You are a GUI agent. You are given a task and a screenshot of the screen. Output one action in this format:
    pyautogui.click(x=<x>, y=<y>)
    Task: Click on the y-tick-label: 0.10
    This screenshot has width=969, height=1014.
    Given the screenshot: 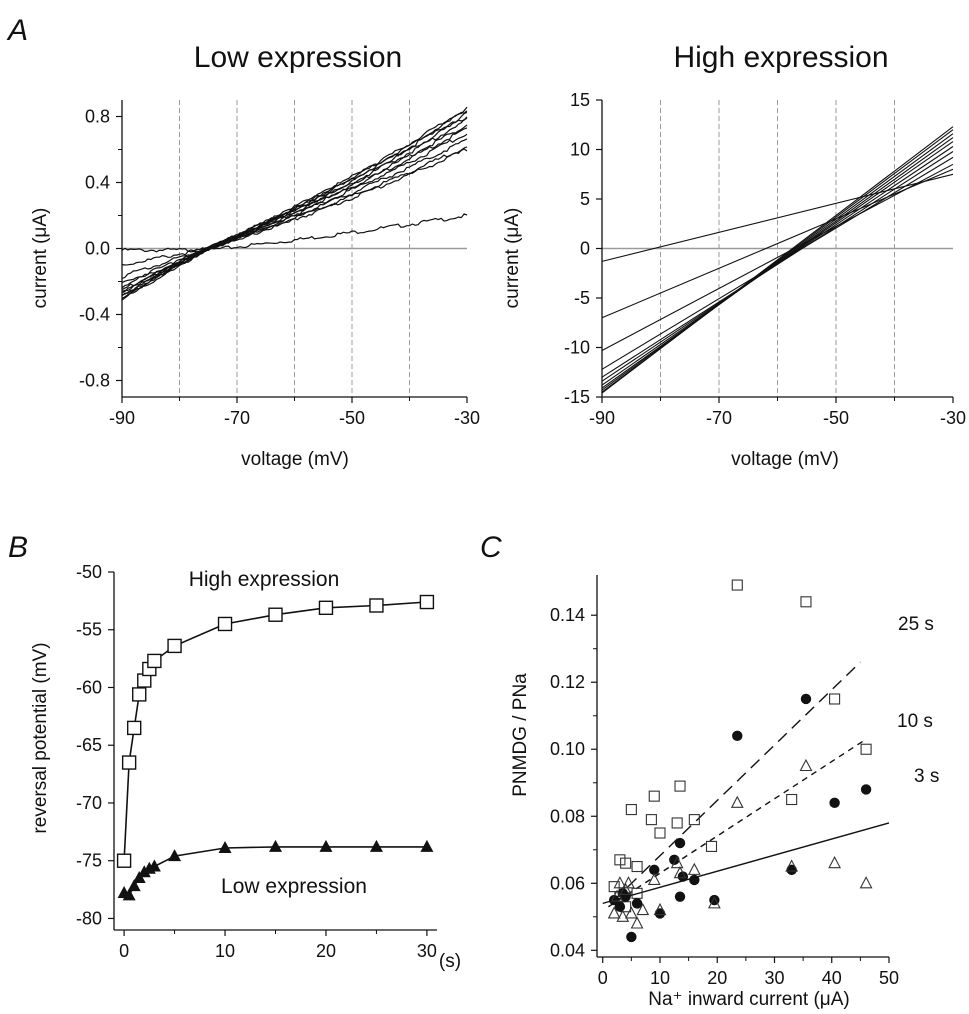 What is the action you would take?
    pyautogui.click(x=567, y=749)
    